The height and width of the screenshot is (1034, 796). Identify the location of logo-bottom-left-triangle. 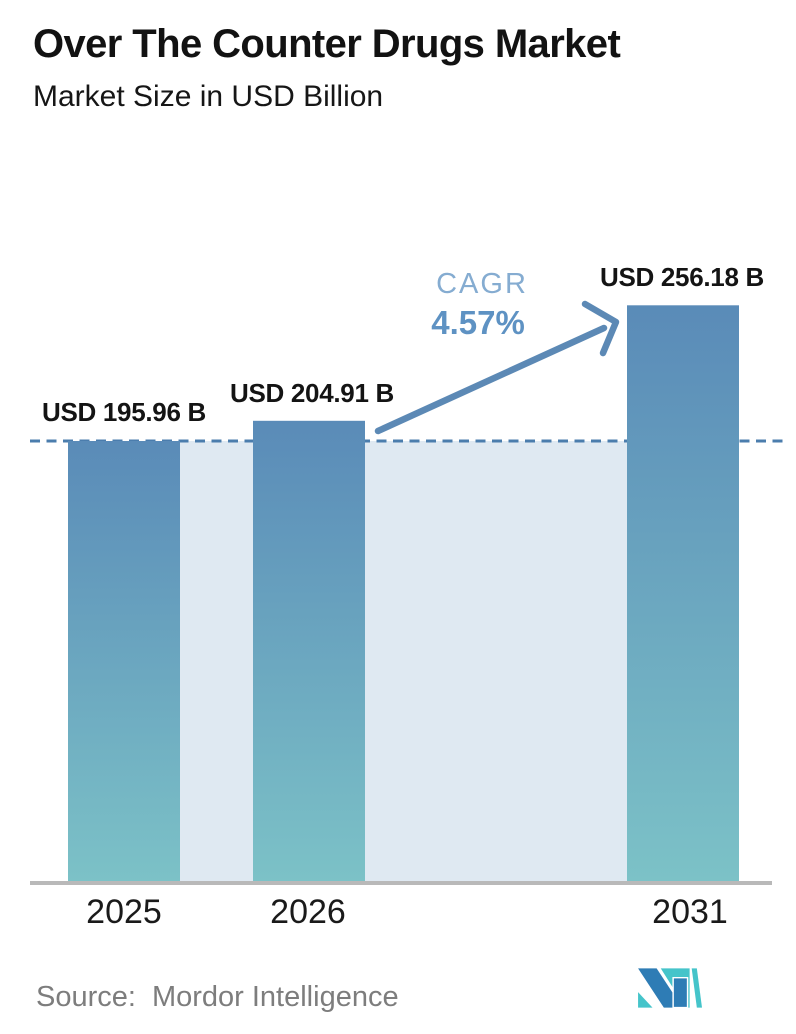
(645, 1000).